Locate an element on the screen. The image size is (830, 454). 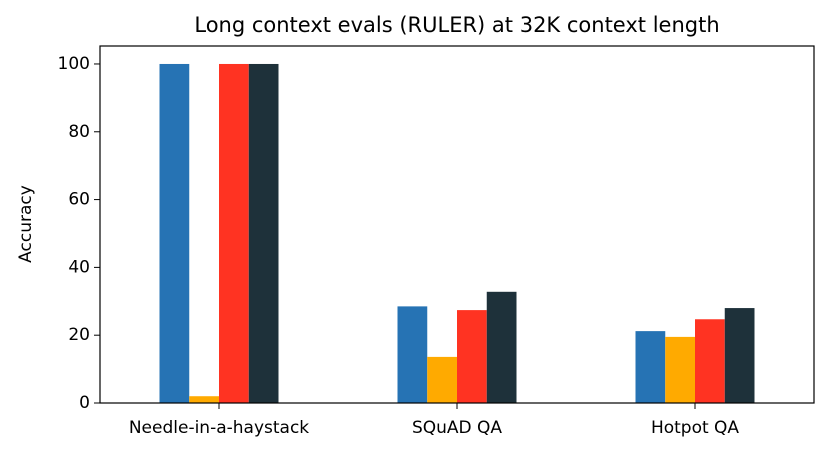
y-tick-label: 100 is located at coordinates (74, 64).